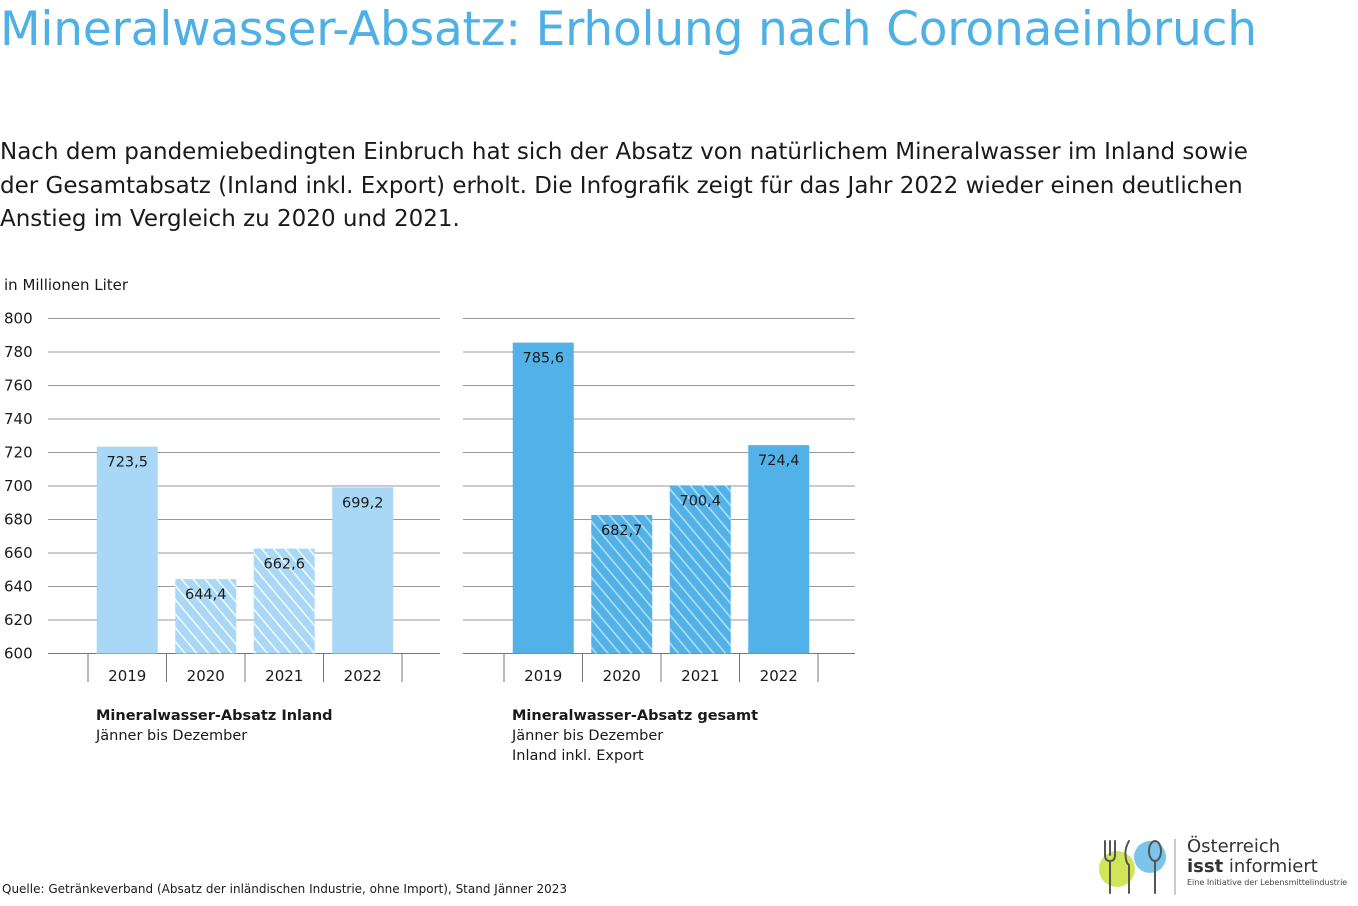  Describe the element at coordinates (779, 549) in the screenshot. I see `bar-gesamt-2022` at that location.